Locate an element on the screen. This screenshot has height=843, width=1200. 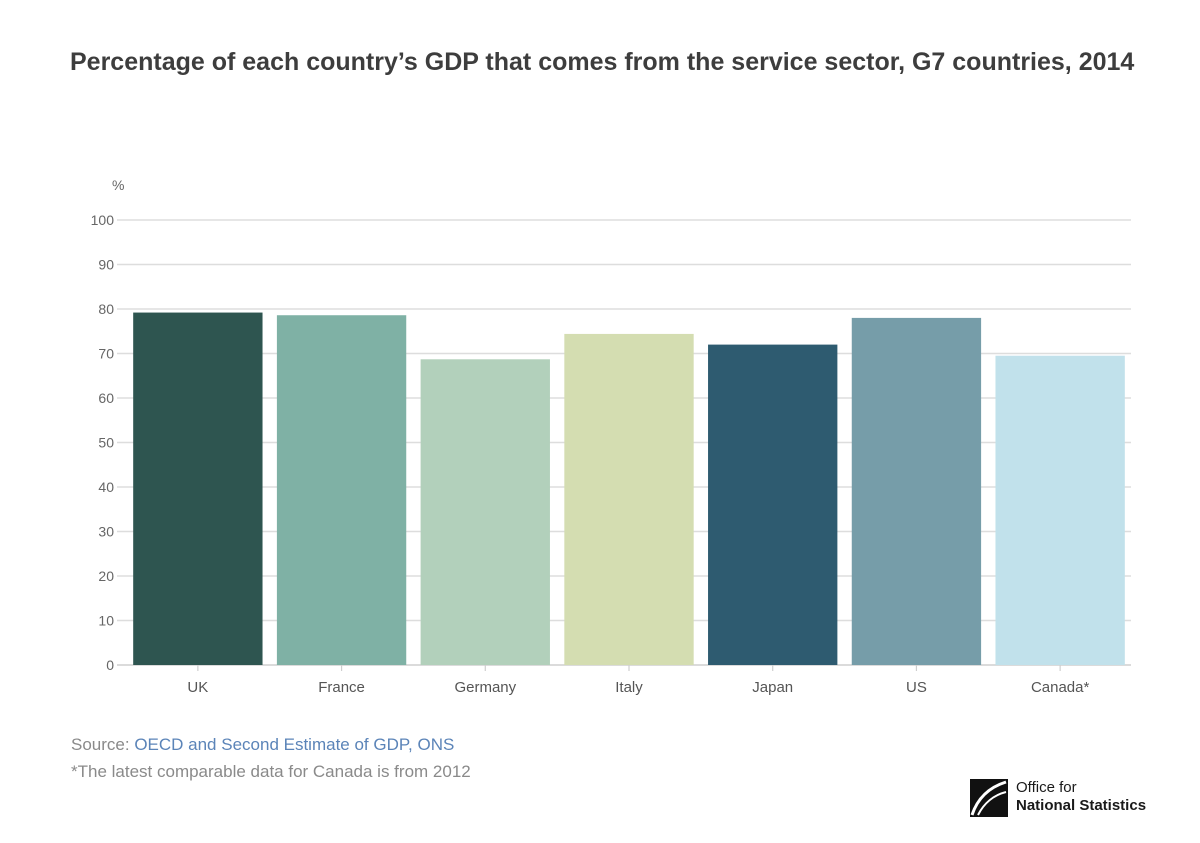
y-tick-label: 0 is located at coordinates (110, 665).